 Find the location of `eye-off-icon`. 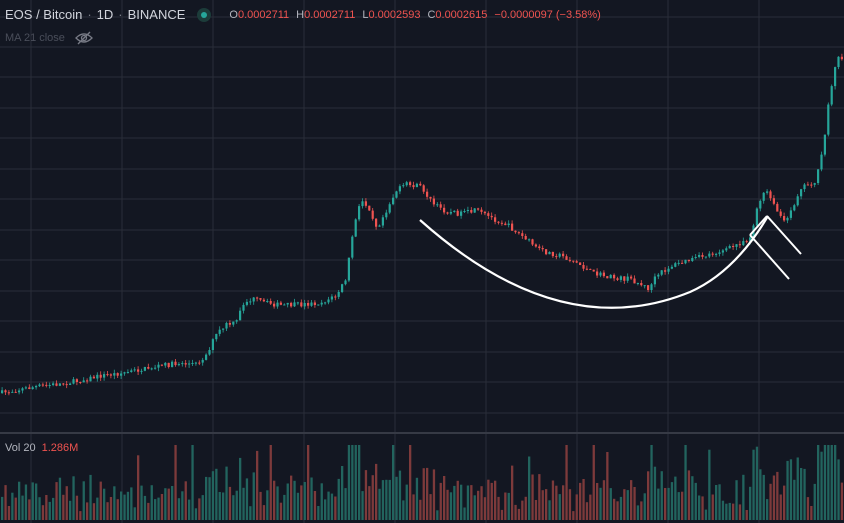

eye-off-icon is located at coordinates (84, 38).